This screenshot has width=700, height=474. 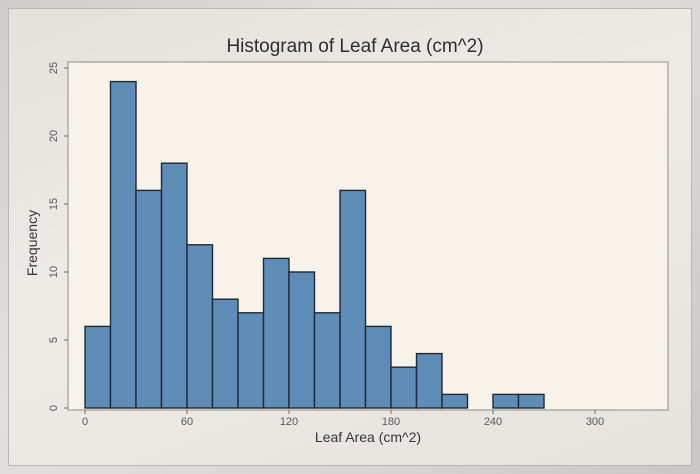 What do you see at coordinates (54, 408) in the screenshot?
I see `y-tick-label: 0` at bounding box center [54, 408].